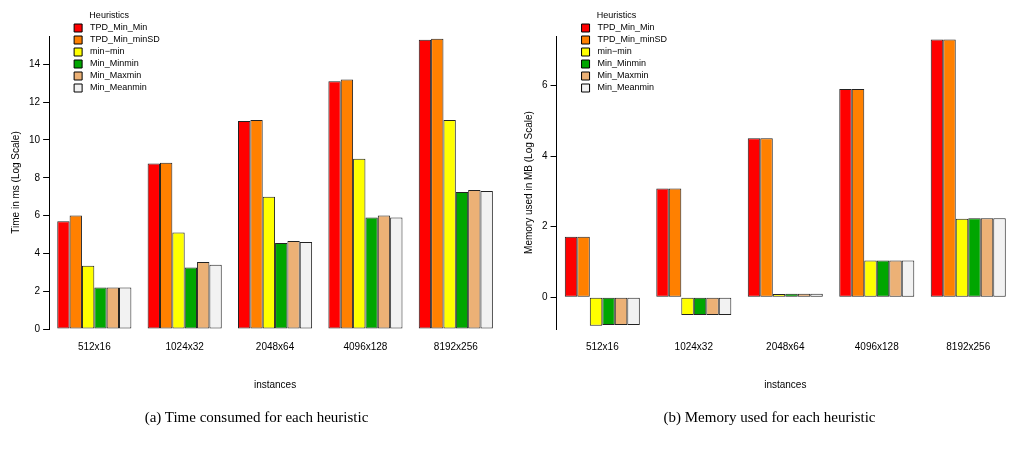 This screenshot has width=1026, height=453. Describe the element at coordinates (528, 182) in the screenshot. I see `y-axis-title: Memory used in MB (Log Scale)` at that location.